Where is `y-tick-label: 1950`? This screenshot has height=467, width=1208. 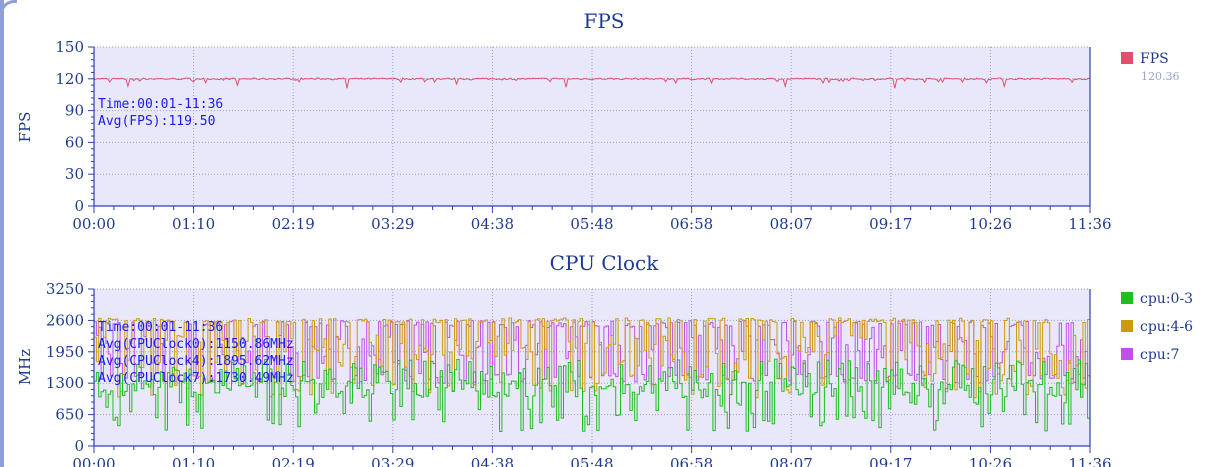
y-tick-label: 1950 is located at coordinates (65, 352).